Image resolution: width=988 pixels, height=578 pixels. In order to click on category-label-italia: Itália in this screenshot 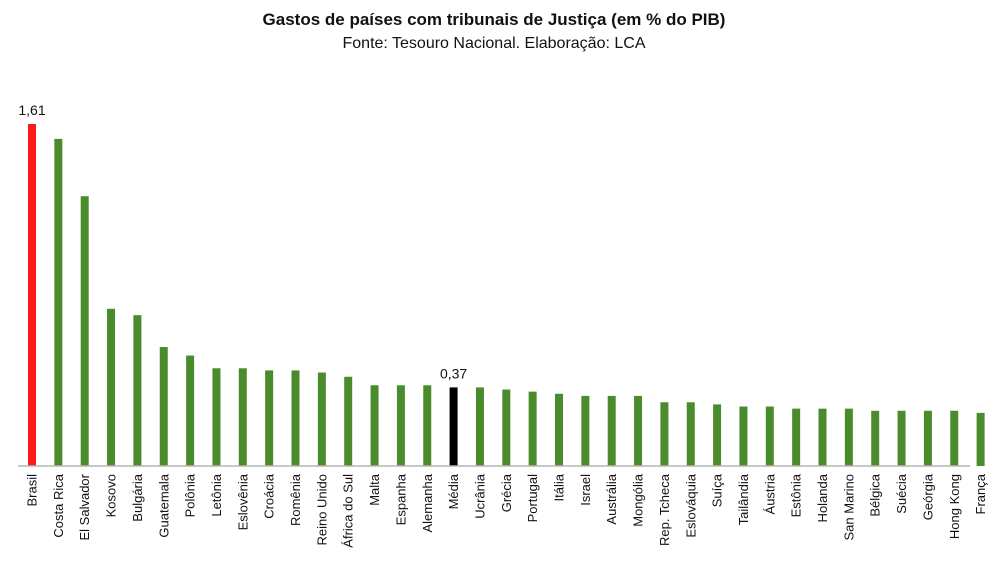, I will do `click(559, 487)`.